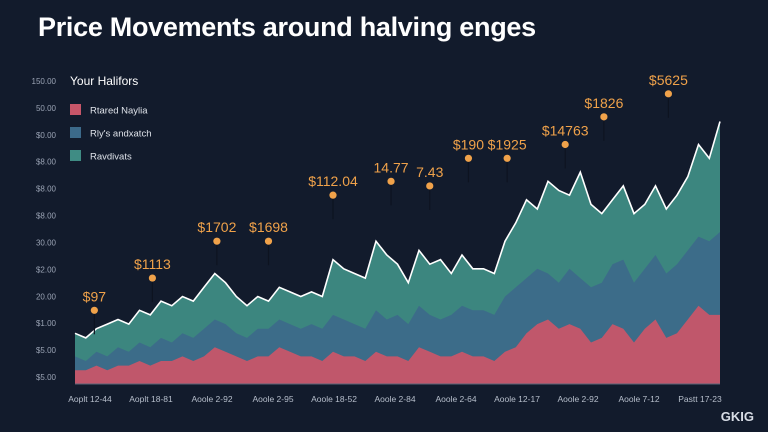 The width and height of the screenshot is (768, 432). I want to click on price-annotation: $1826, so click(604, 118).